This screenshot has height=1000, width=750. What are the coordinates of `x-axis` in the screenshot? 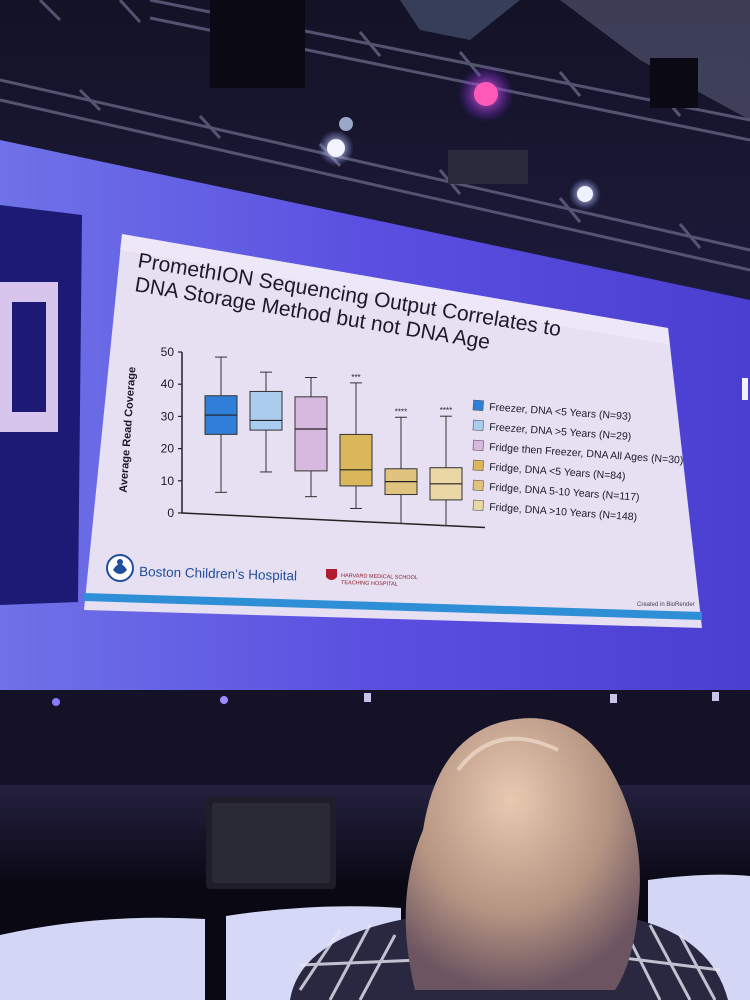 It's located at (333, 520).